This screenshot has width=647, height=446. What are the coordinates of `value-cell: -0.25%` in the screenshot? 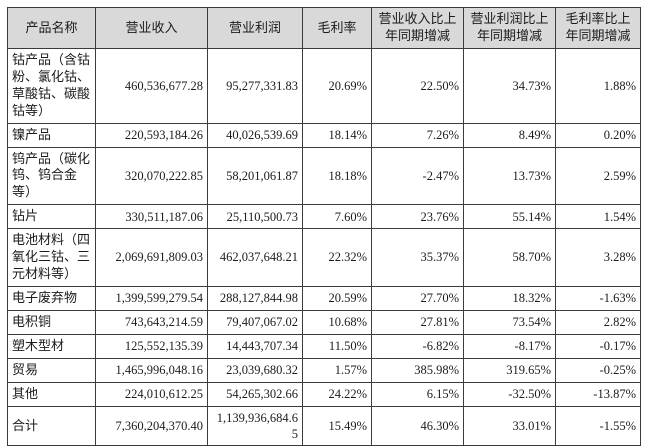 It's located at (598, 370).